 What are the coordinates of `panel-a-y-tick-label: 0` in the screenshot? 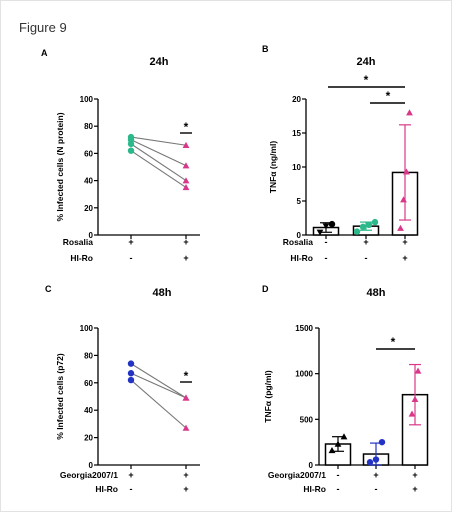 It's located at (91, 235).